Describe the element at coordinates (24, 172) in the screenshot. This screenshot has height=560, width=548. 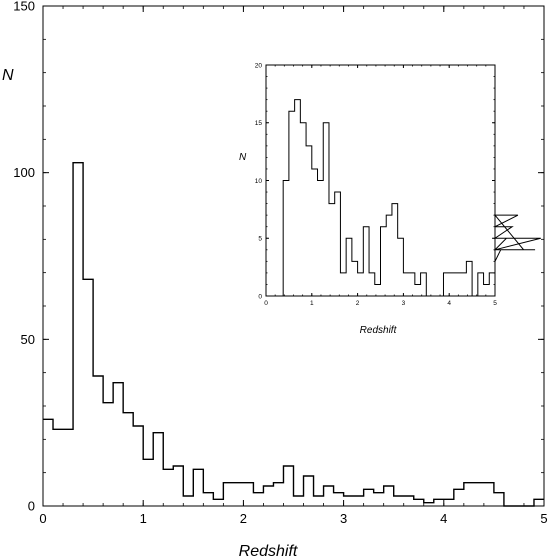
I see `main-y-tick-label: 100` at that location.